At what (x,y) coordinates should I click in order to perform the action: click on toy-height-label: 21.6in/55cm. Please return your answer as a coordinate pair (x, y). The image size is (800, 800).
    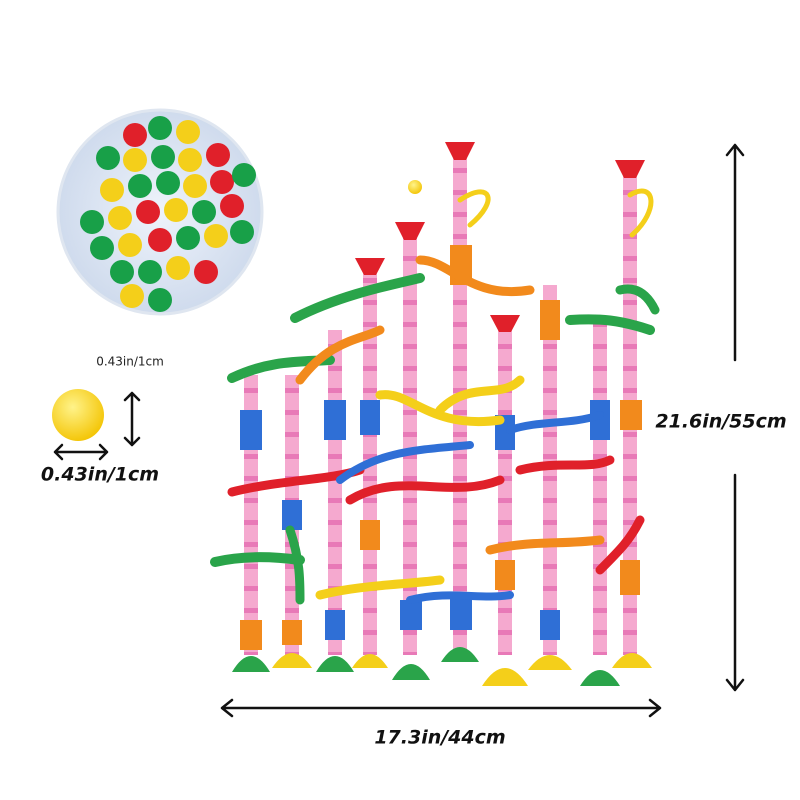
    Looking at the image, I should click on (720, 422).